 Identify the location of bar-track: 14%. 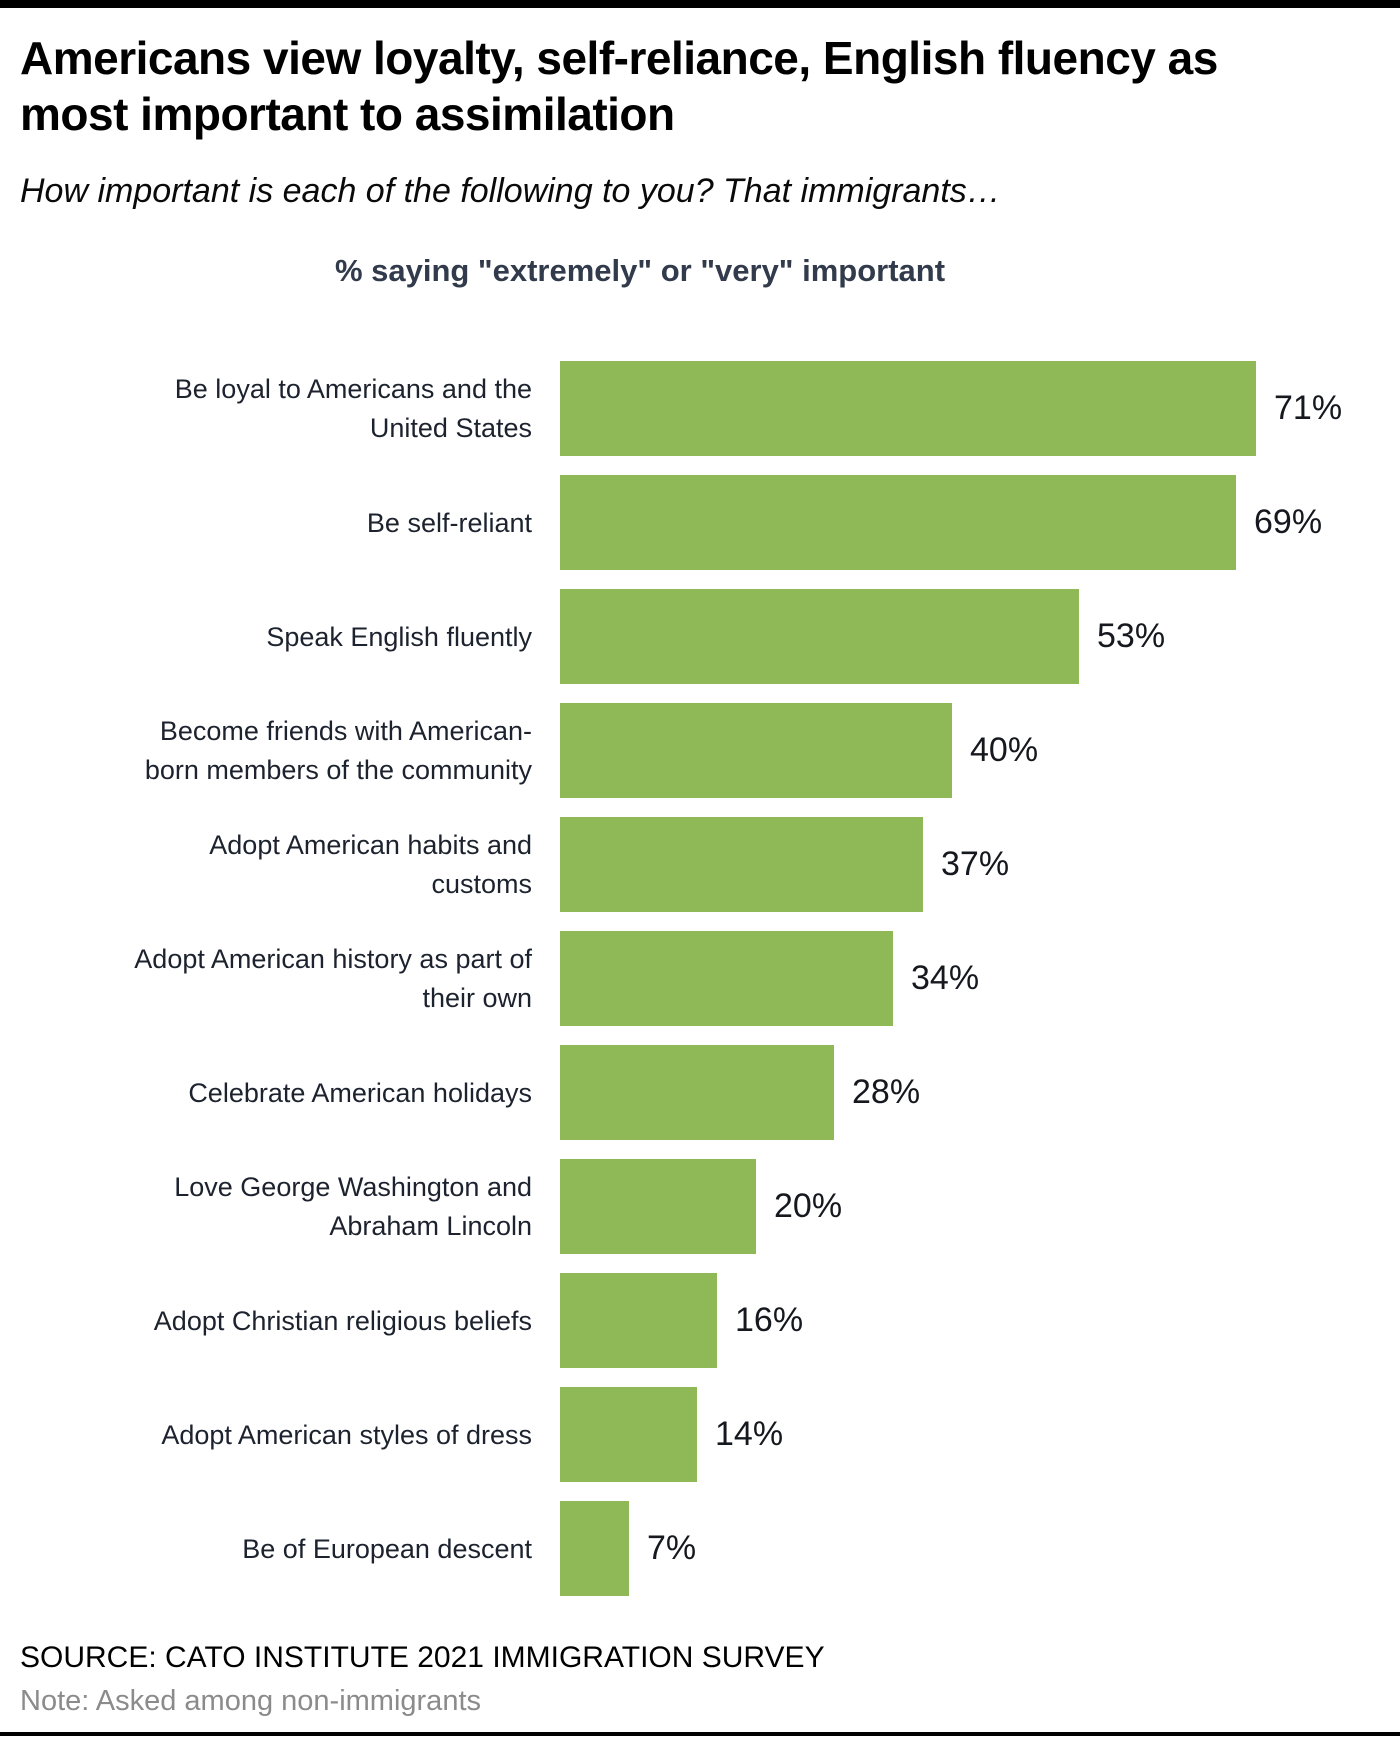
(970, 1435).